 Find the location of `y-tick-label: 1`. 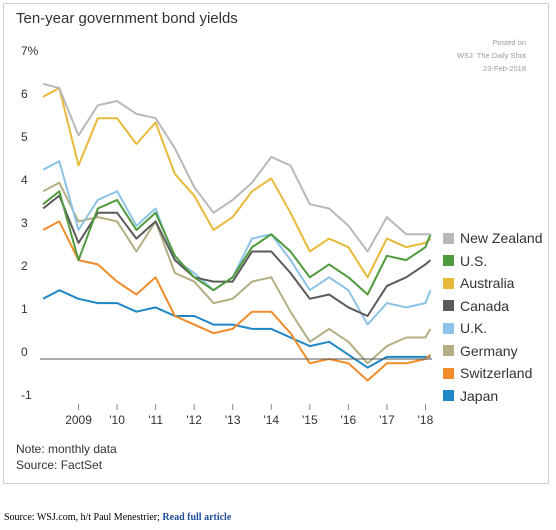

y-tick-label: 1 is located at coordinates (24, 309).